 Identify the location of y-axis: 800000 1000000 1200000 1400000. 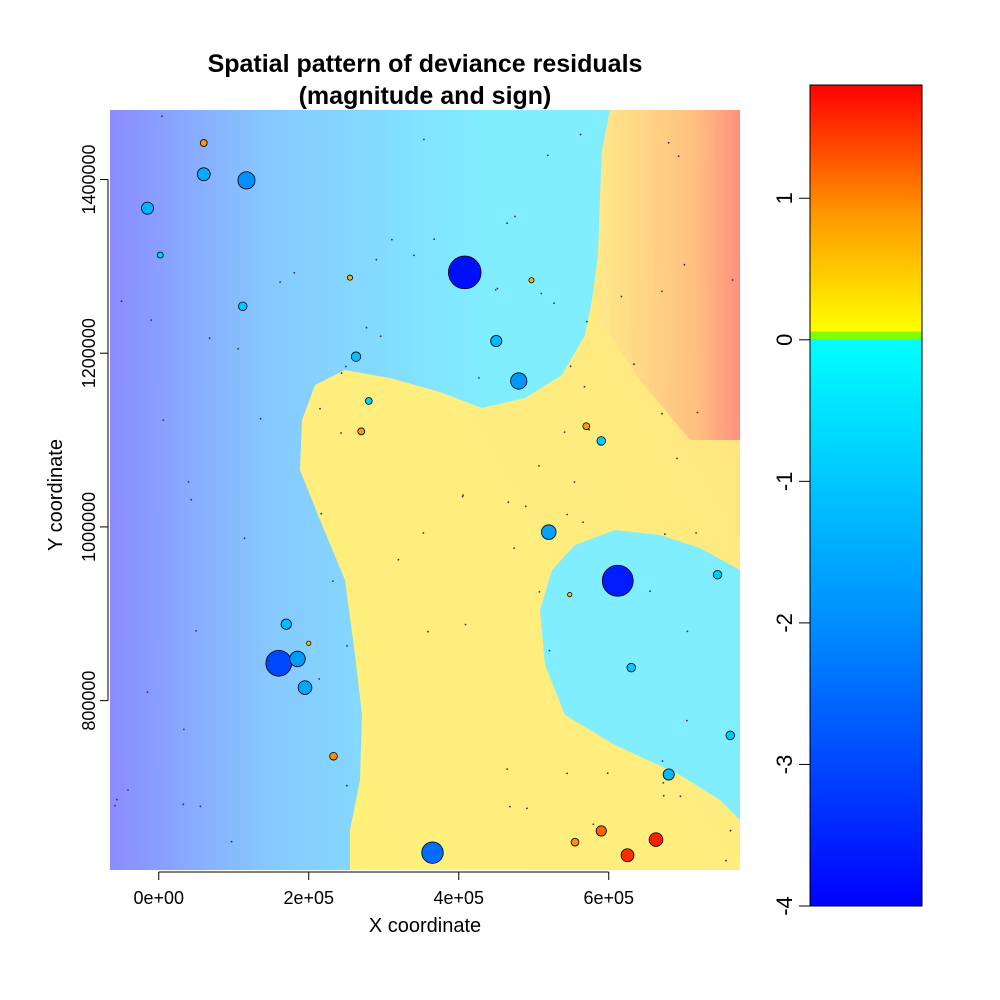
(94, 437).